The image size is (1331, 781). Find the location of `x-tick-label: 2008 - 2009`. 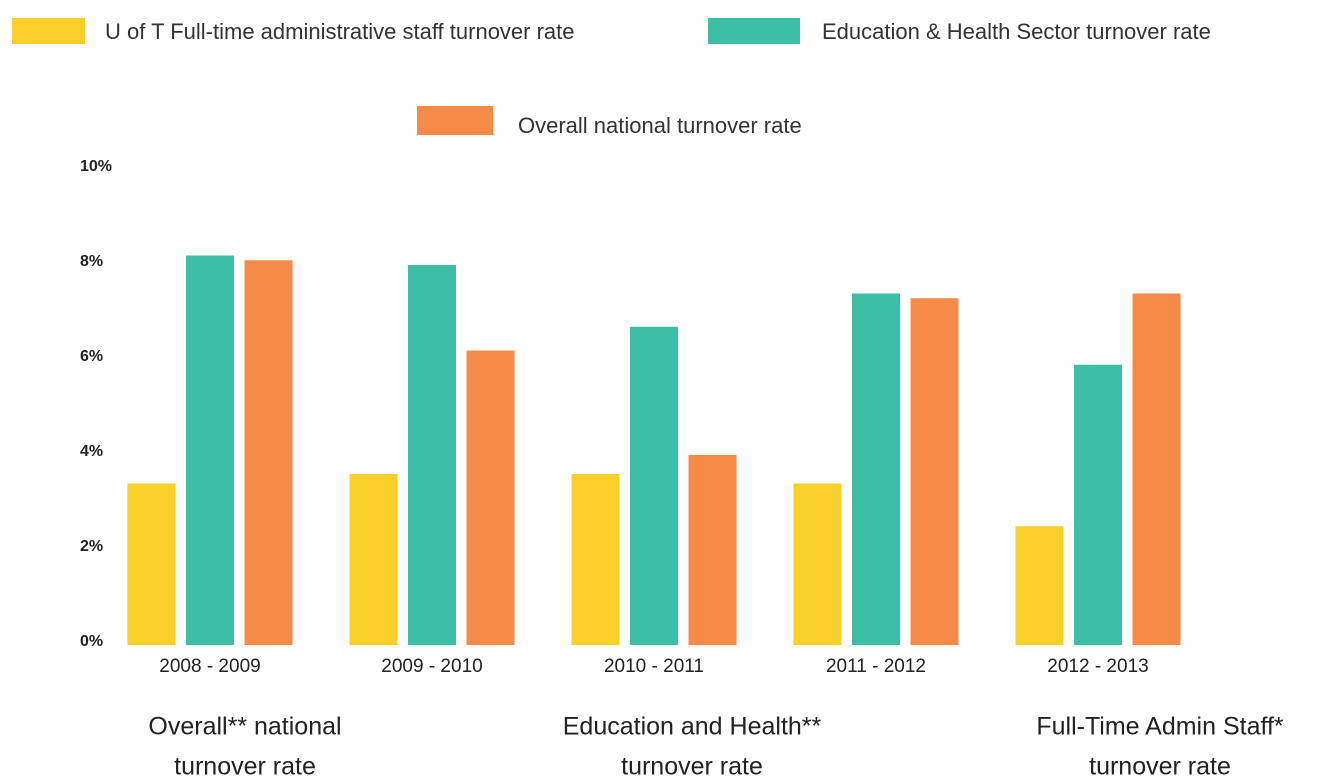

x-tick-label: 2008 - 2009 is located at coordinates (209, 666).